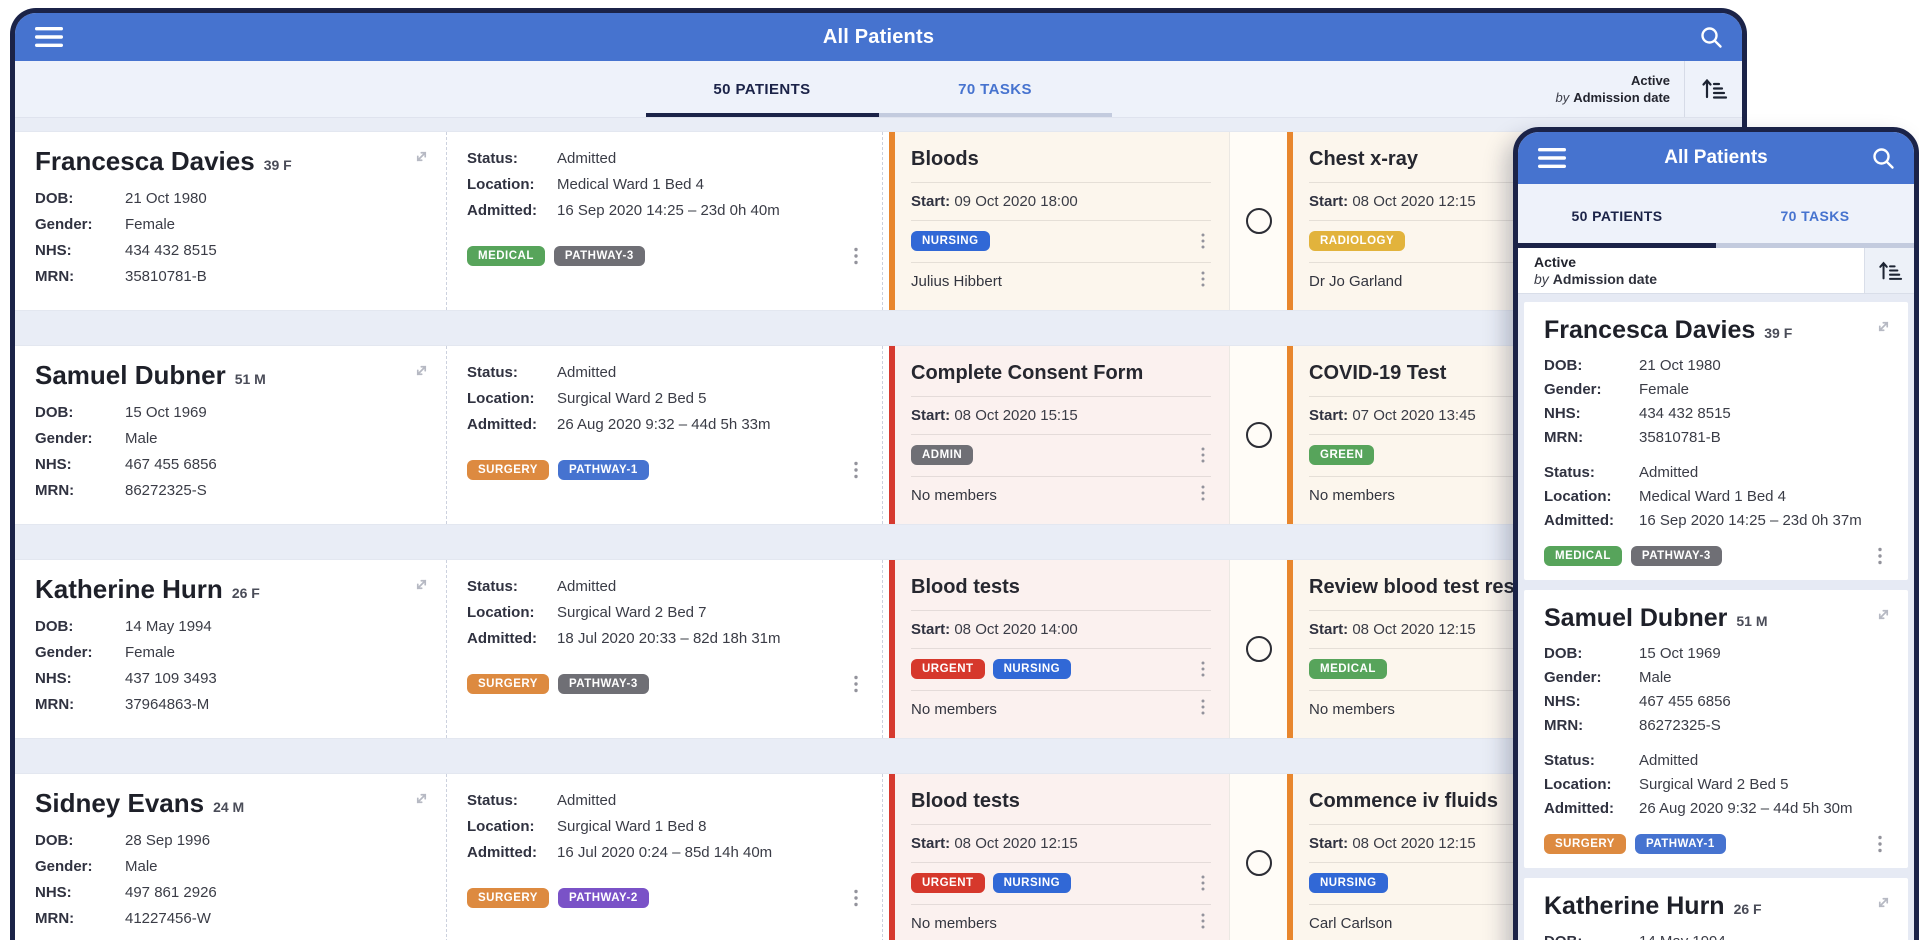 Image resolution: width=1919 pixels, height=940 pixels. Describe the element at coordinates (1650, 330) in the screenshot. I see `patient-name: Francesca Davies` at that location.